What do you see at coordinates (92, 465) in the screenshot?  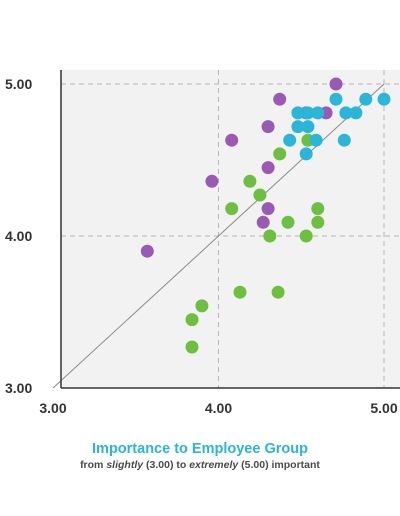 I see `subtitle-from: from` at bounding box center [92, 465].